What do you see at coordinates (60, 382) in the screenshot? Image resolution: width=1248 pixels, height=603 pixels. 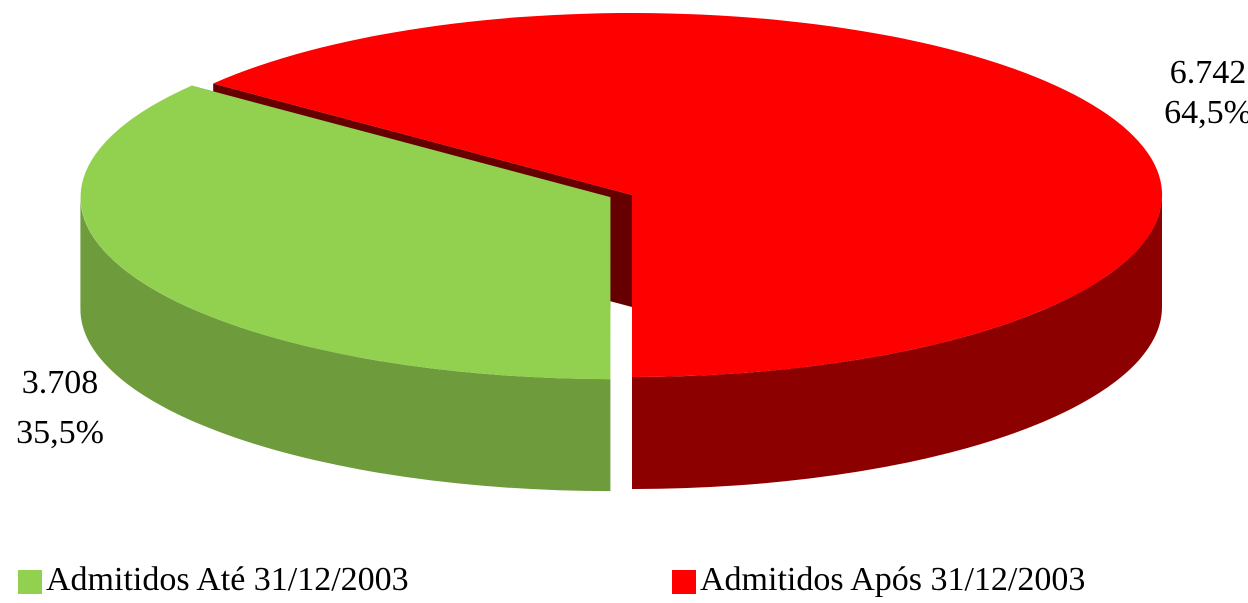 I see `data-label: 3.708` at bounding box center [60, 382].